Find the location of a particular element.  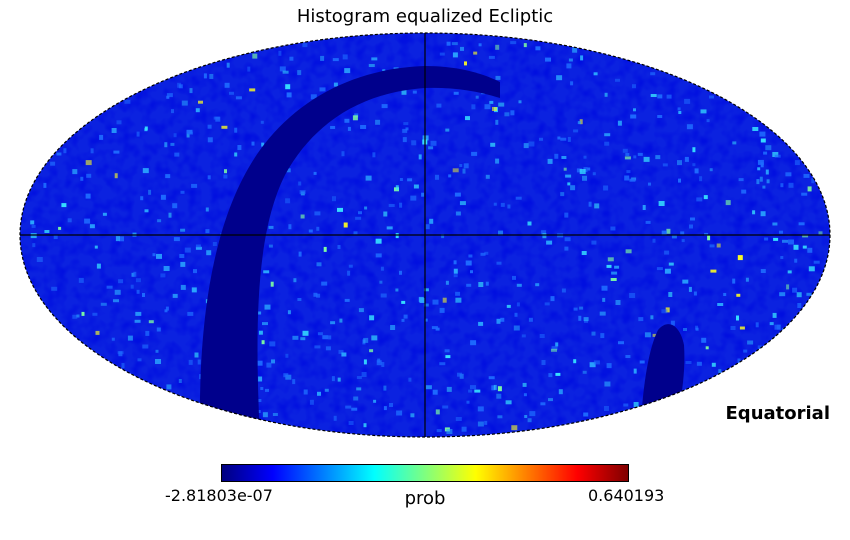

colorbar-max-label: 0.640193 is located at coordinates (626, 495).